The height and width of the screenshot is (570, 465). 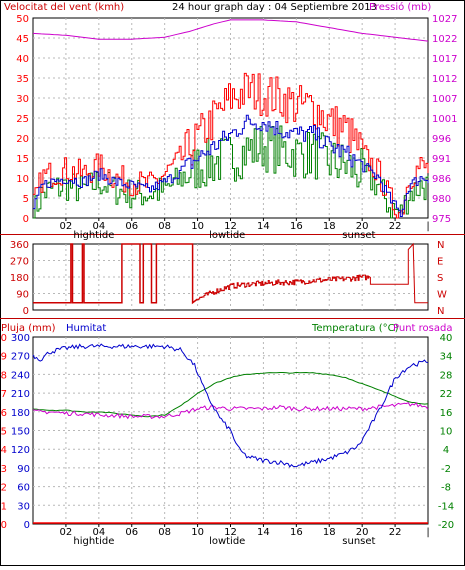 What do you see at coordinates (131, 532) in the screenshot?
I see `climate-xtick-label-06: 06` at bounding box center [131, 532].